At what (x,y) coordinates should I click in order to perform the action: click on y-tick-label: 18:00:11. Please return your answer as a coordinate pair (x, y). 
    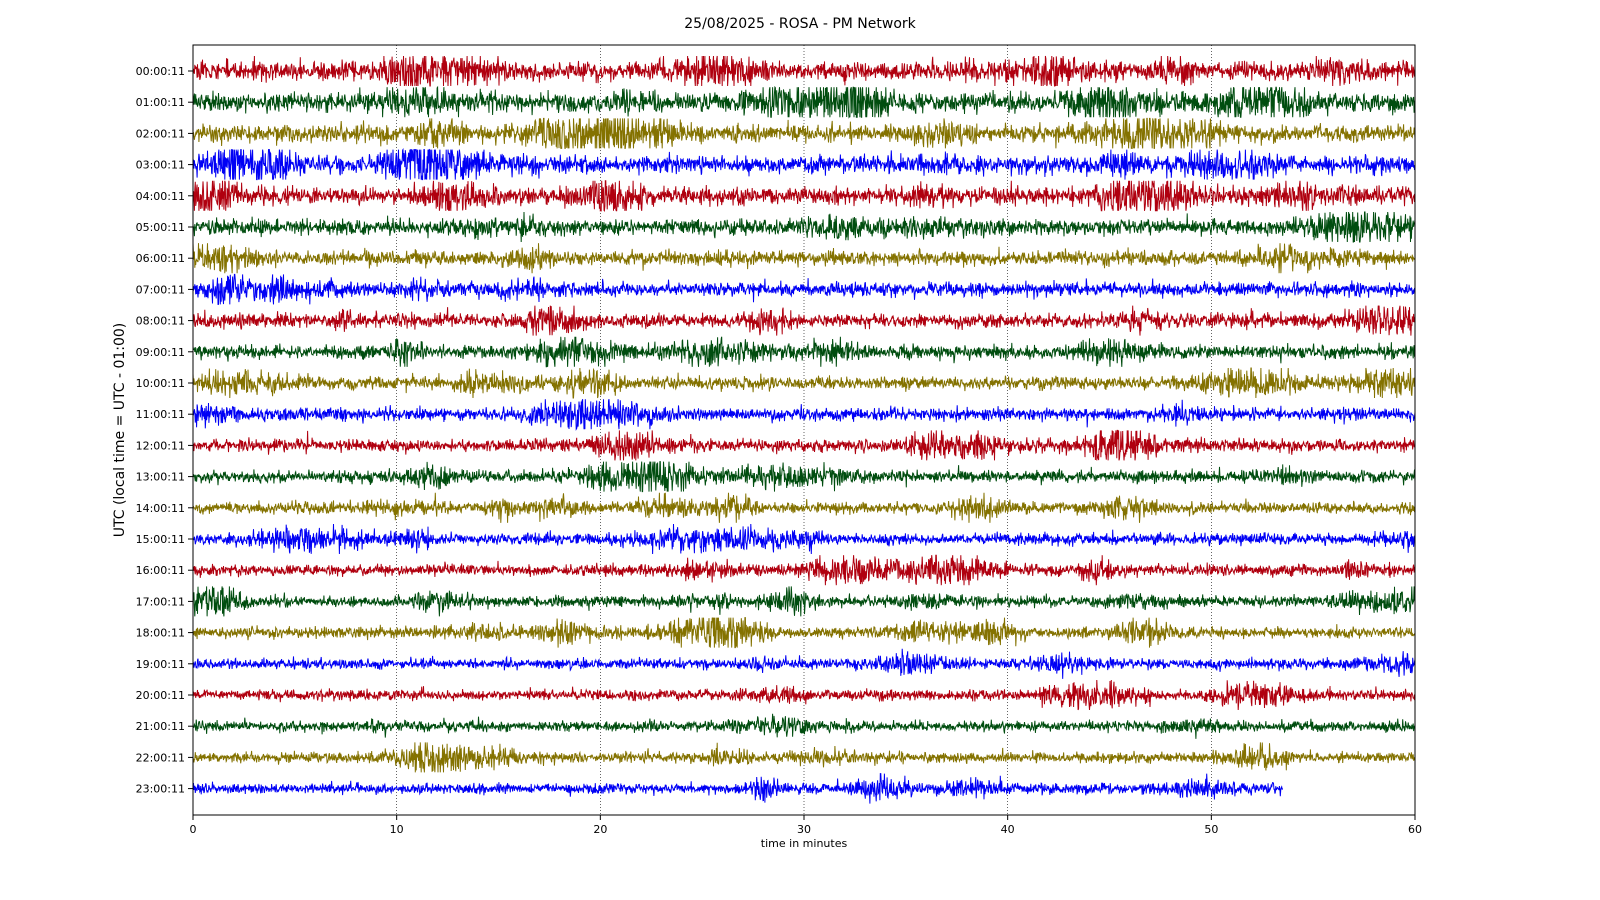
    Looking at the image, I should click on (160, 633).